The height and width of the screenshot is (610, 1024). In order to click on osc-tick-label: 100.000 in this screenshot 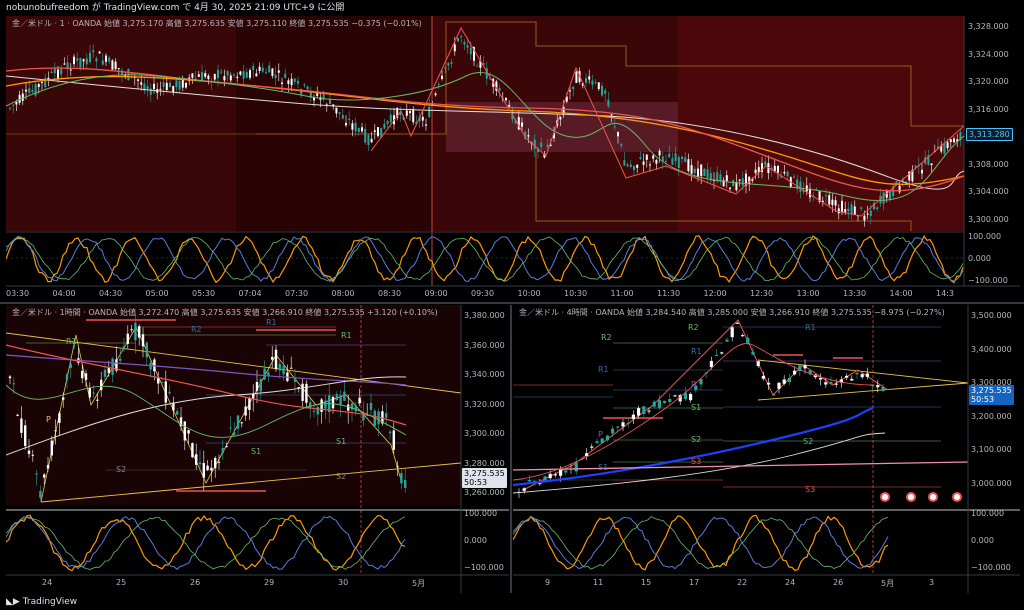, I will do `click(481, 513)`.